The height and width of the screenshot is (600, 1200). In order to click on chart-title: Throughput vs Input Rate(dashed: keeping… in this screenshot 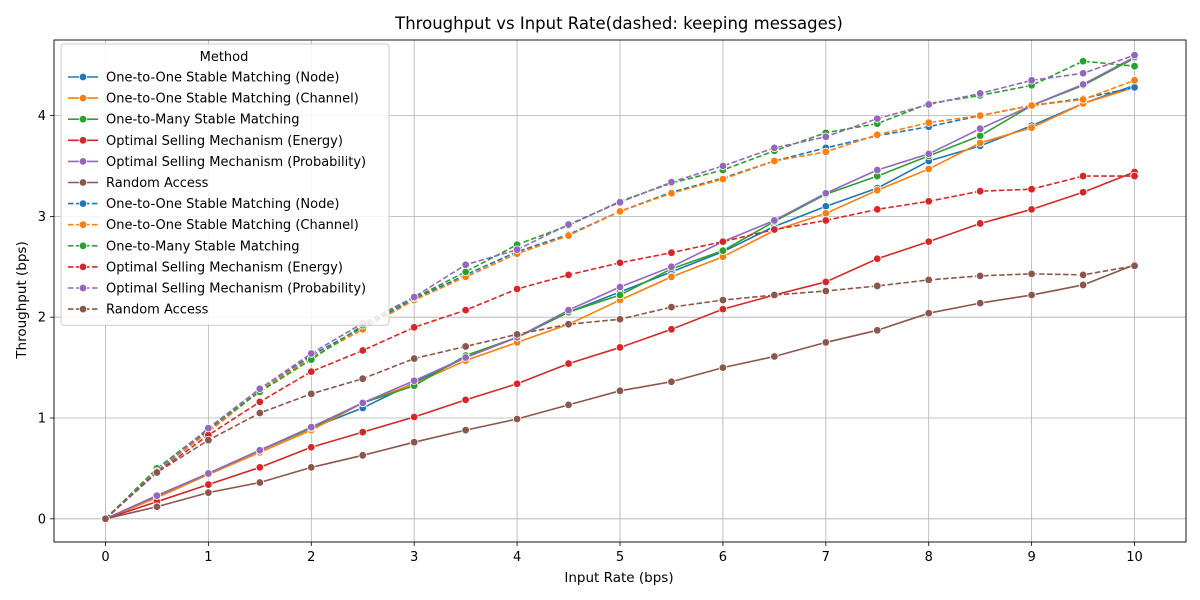, I will do `click(618, 23)`.